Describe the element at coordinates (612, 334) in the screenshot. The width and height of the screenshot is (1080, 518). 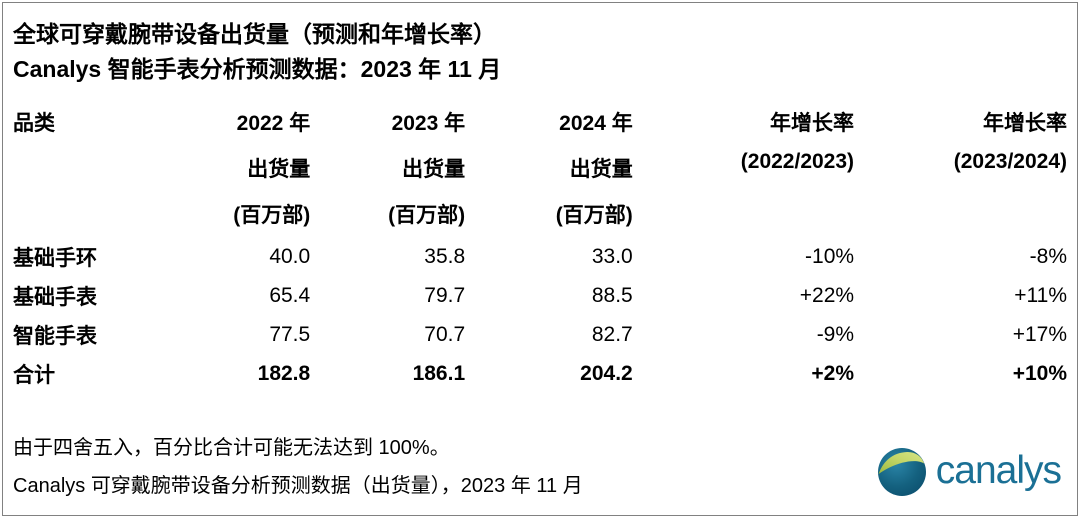
I see `cell-2024-value: 82.7` at that location.